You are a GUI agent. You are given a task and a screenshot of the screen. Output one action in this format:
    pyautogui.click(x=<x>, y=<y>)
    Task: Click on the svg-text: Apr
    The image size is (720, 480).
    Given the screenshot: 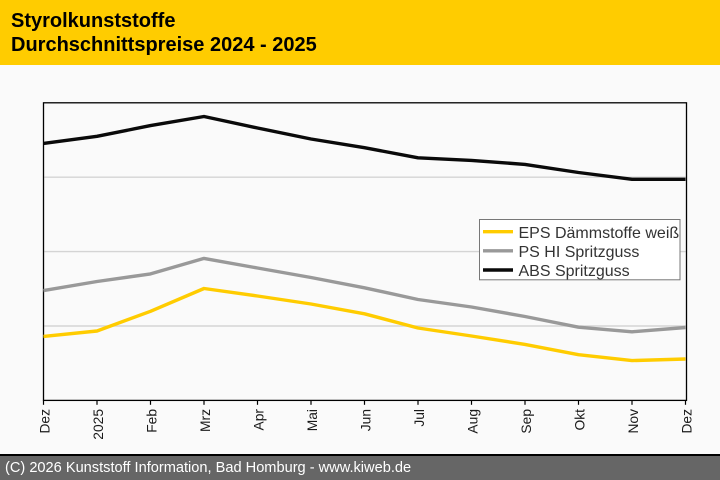 What is the action you would take?
    pyautogui.click(x=259, y=420)
    